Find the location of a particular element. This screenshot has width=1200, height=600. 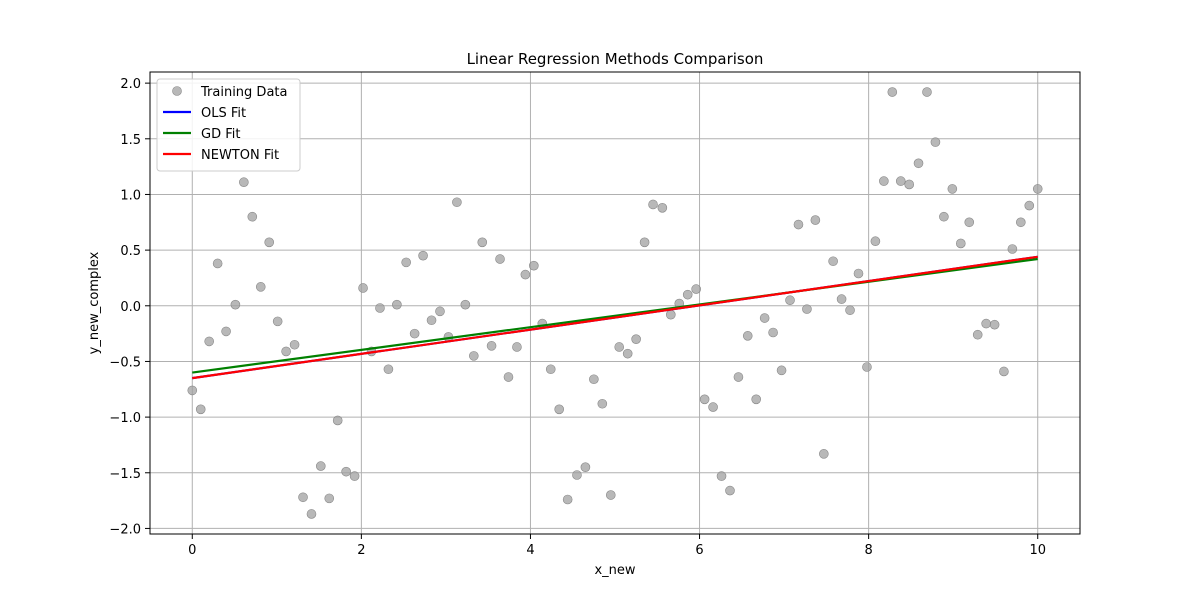

y-tick-label: 1.5 is located at coordinates (130, 140).